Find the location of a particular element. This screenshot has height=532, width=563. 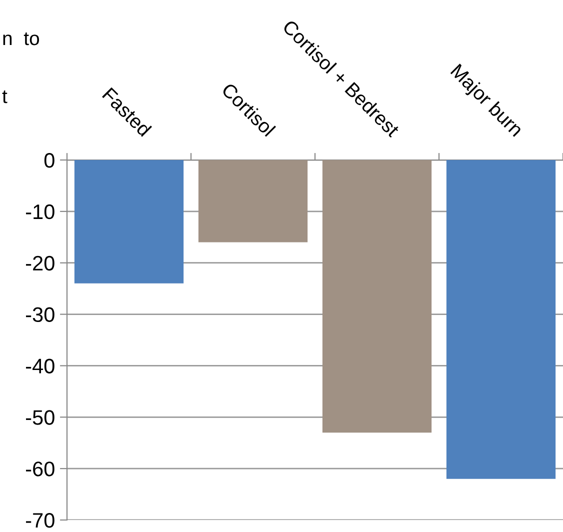

text: t is located at coordinates (5, 97).